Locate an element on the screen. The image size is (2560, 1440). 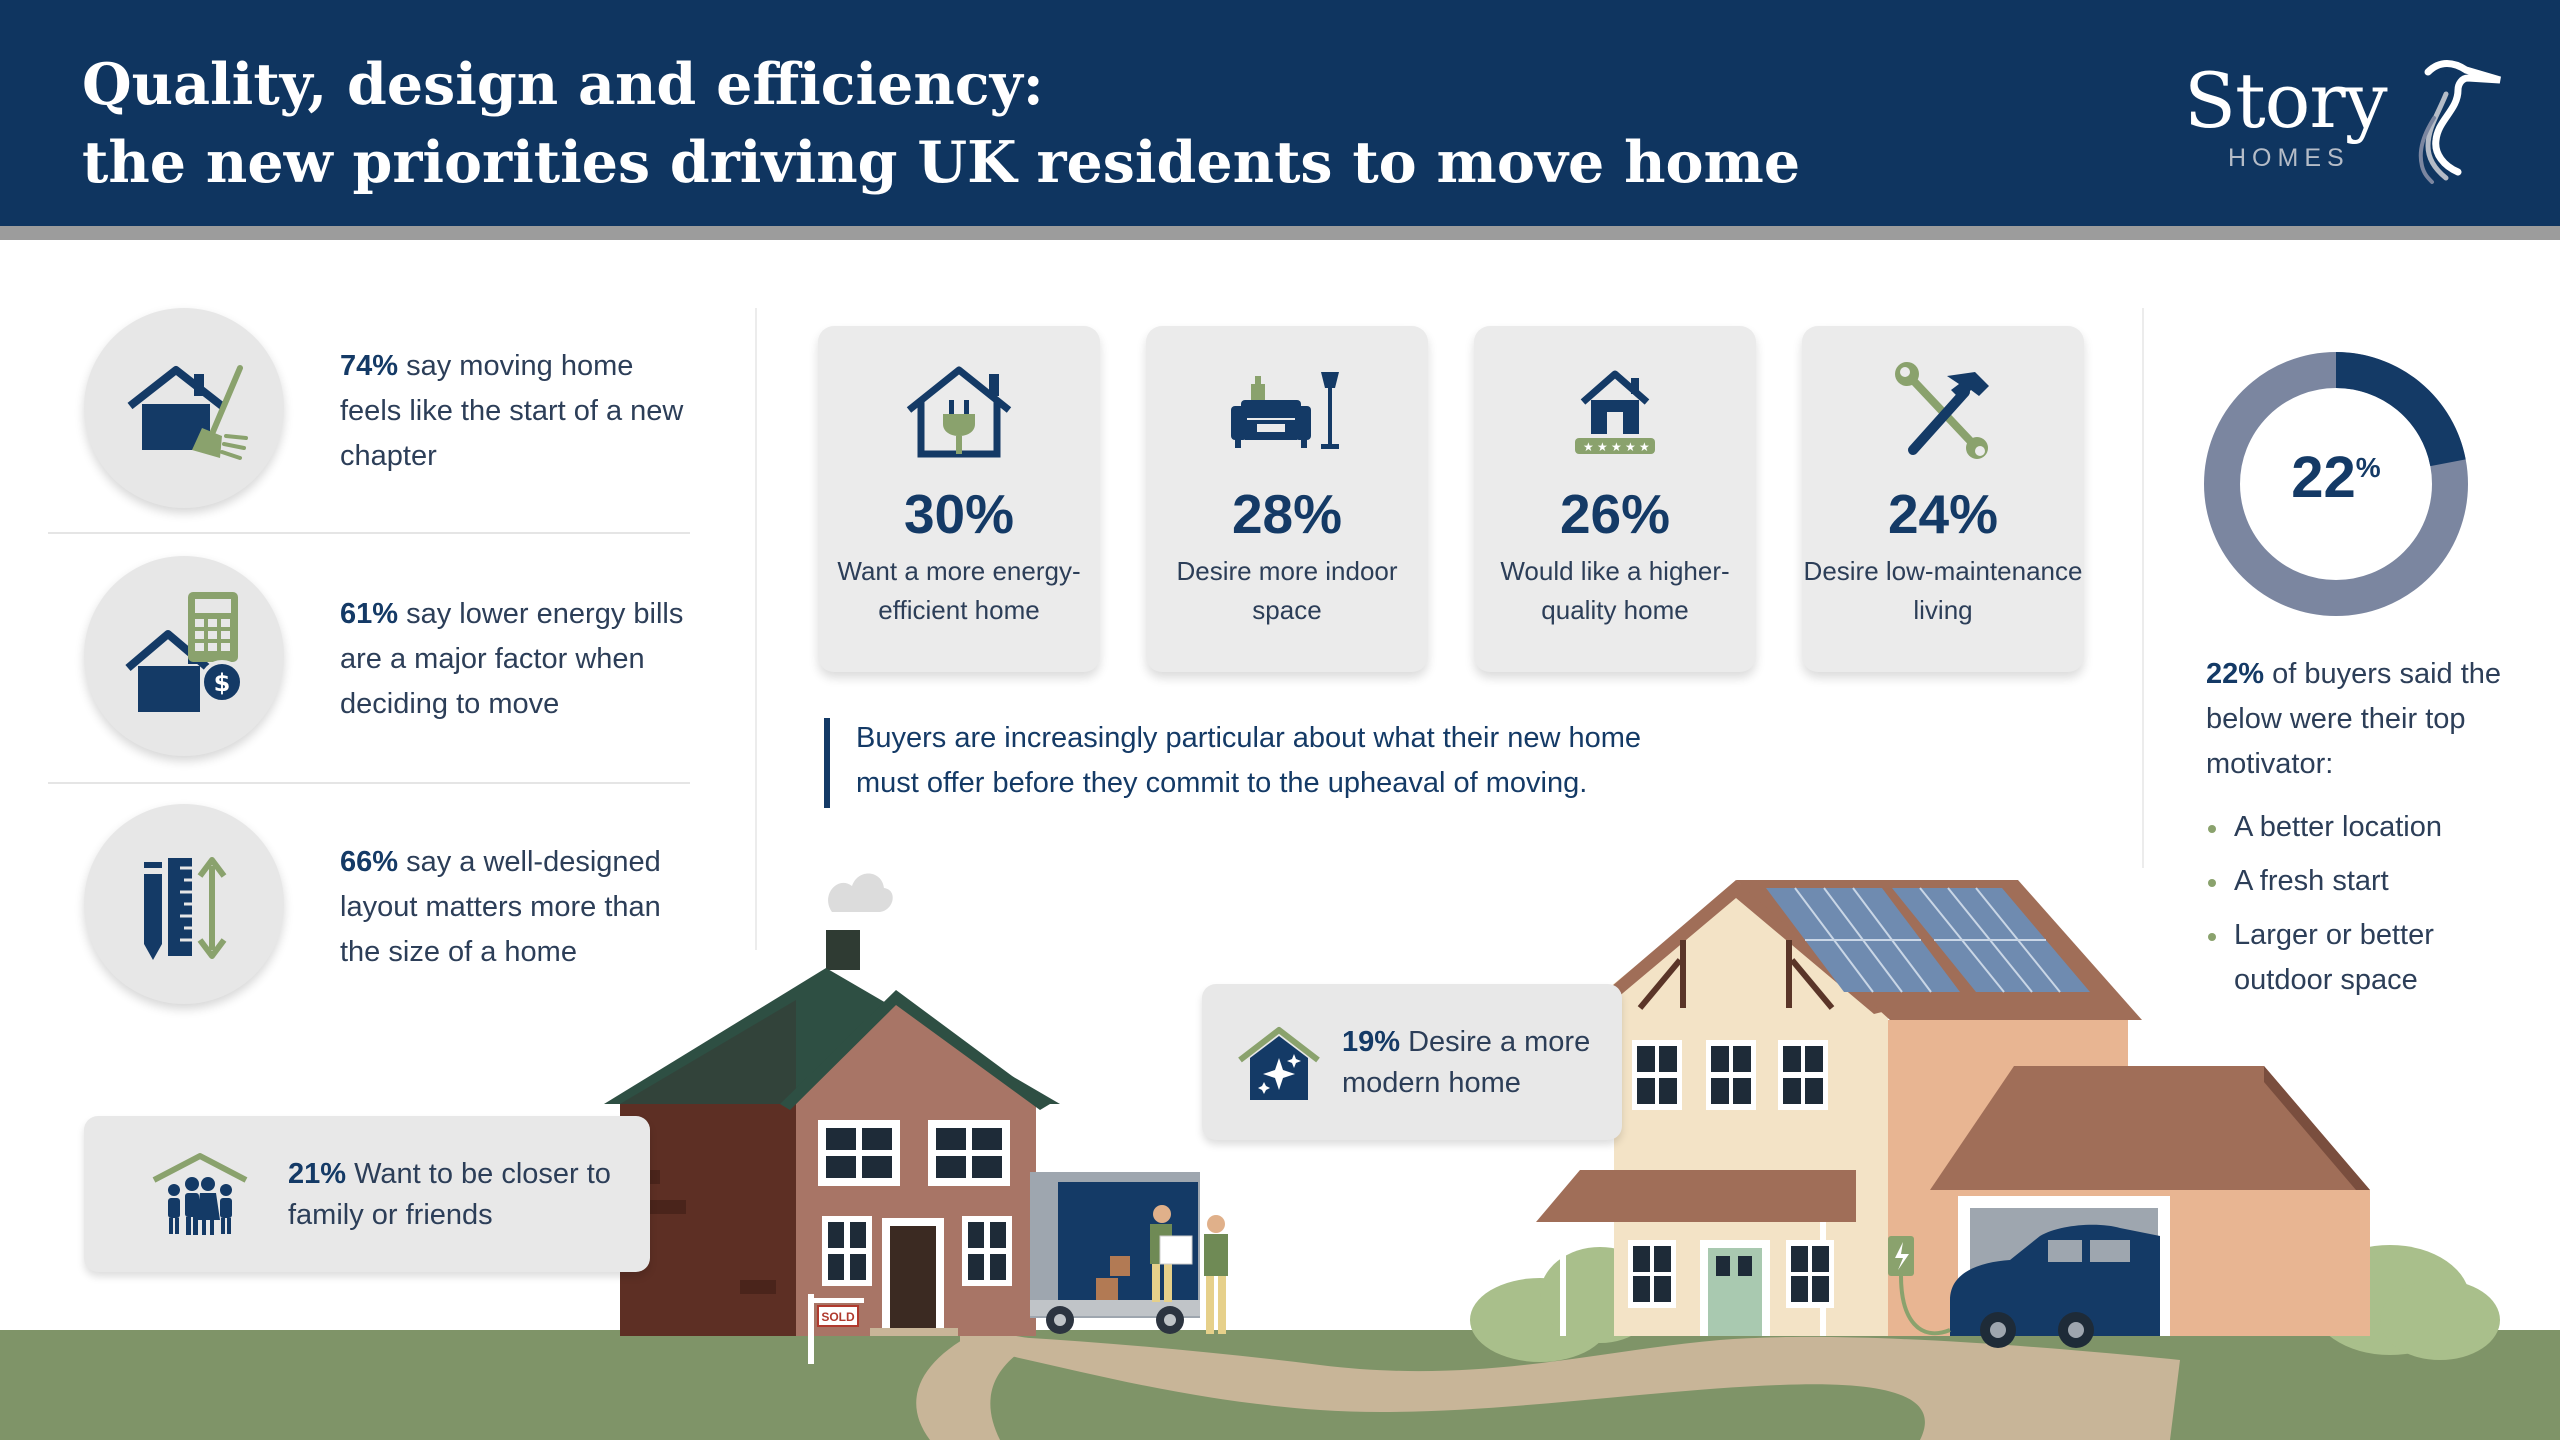
header-divider is located at coordinates (1280, 233).